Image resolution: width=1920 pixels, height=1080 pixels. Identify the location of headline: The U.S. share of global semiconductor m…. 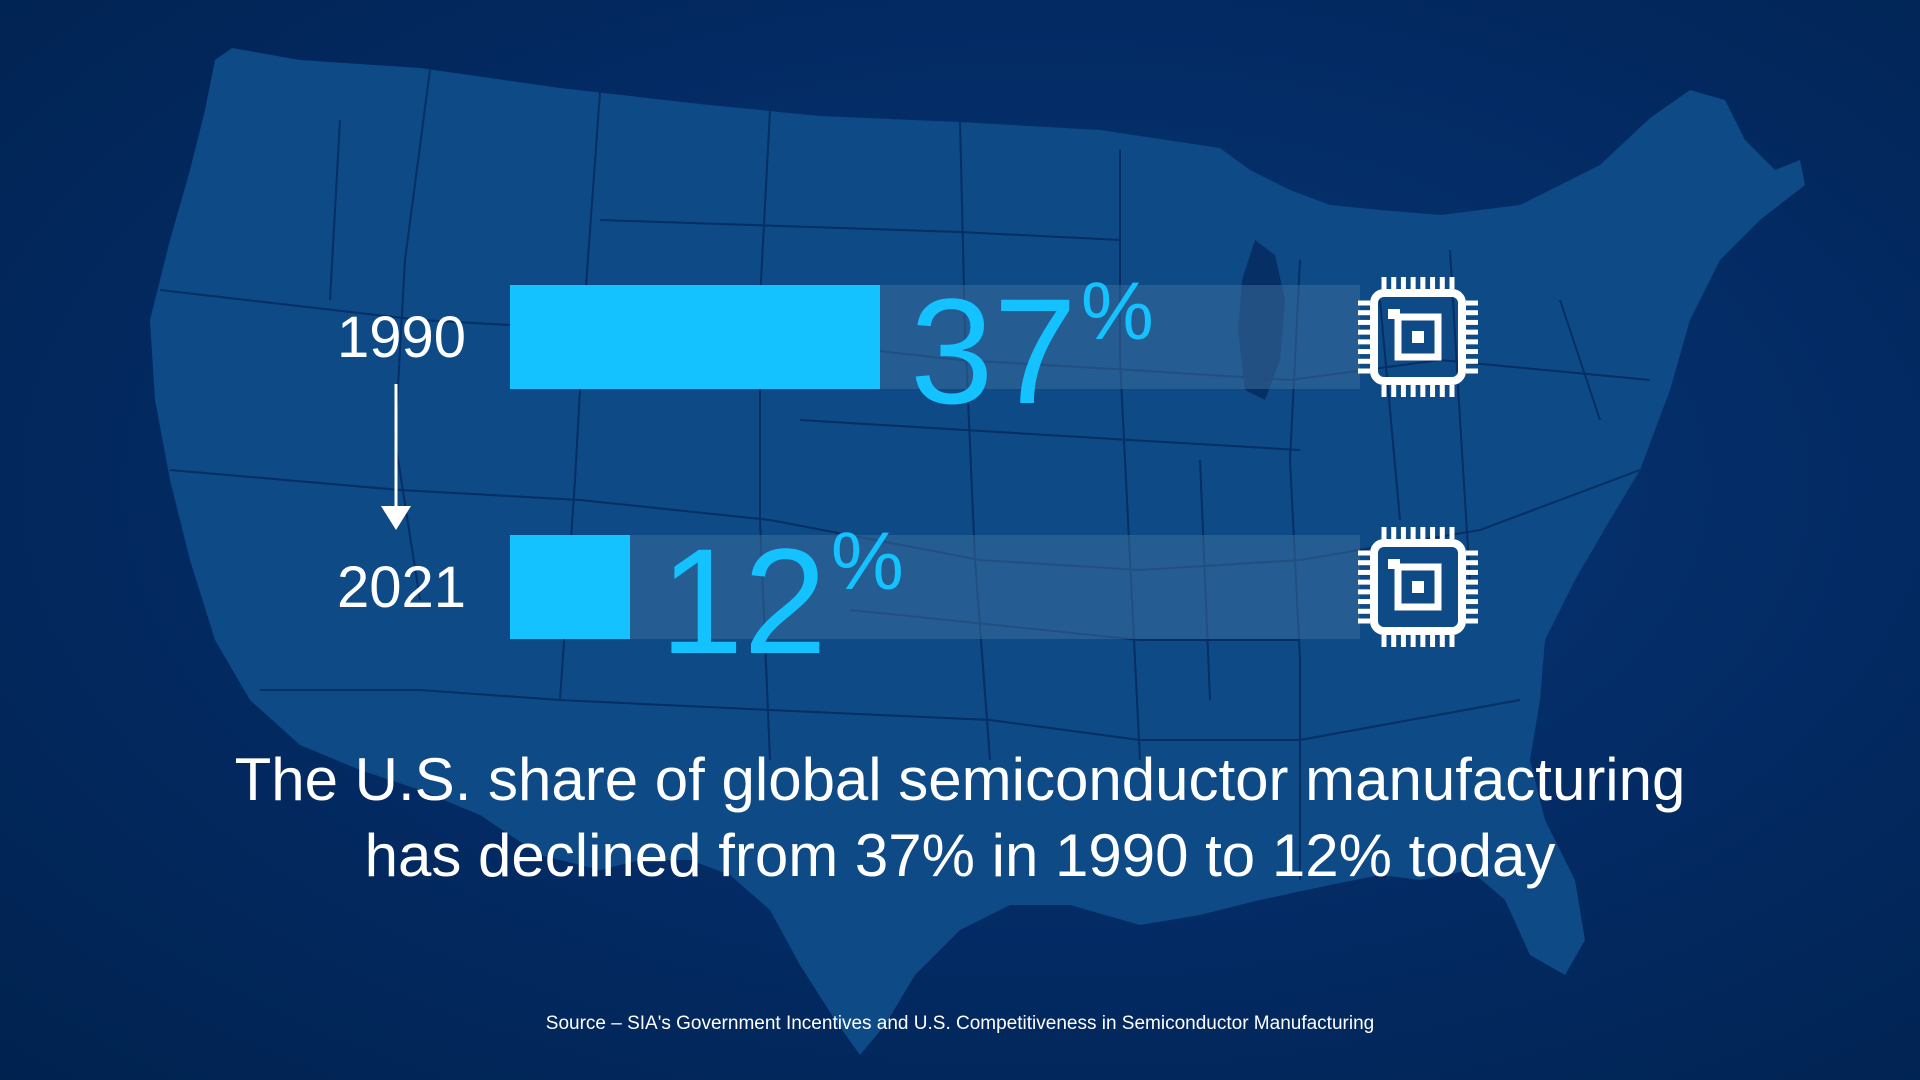
(960, 818).